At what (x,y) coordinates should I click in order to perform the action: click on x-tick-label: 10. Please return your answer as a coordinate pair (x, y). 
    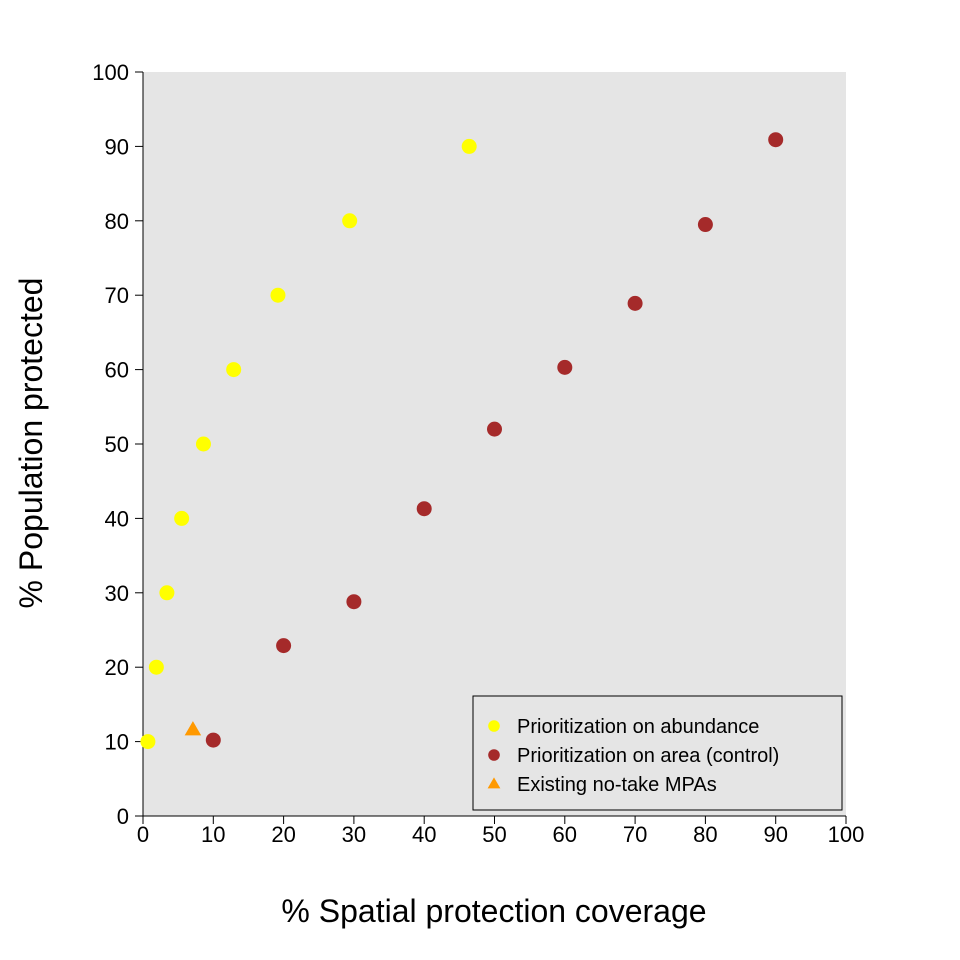
    Looking at the image, I should click on (213, 834).